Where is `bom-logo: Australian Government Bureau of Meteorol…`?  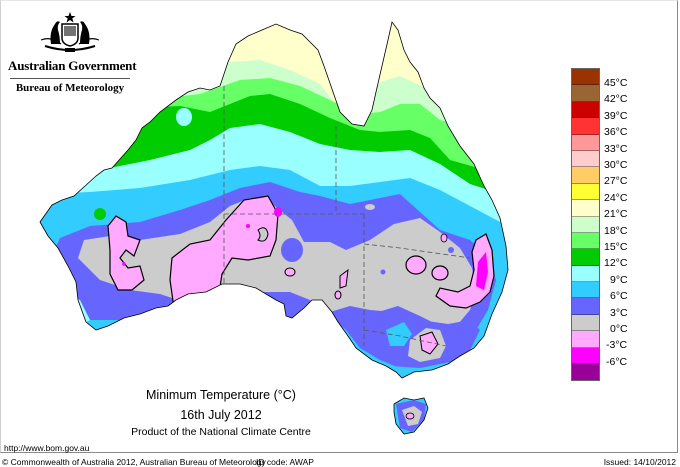
bom-logo: Australian Government Bureau of Meteorol… is located at coordinates (72, 52).